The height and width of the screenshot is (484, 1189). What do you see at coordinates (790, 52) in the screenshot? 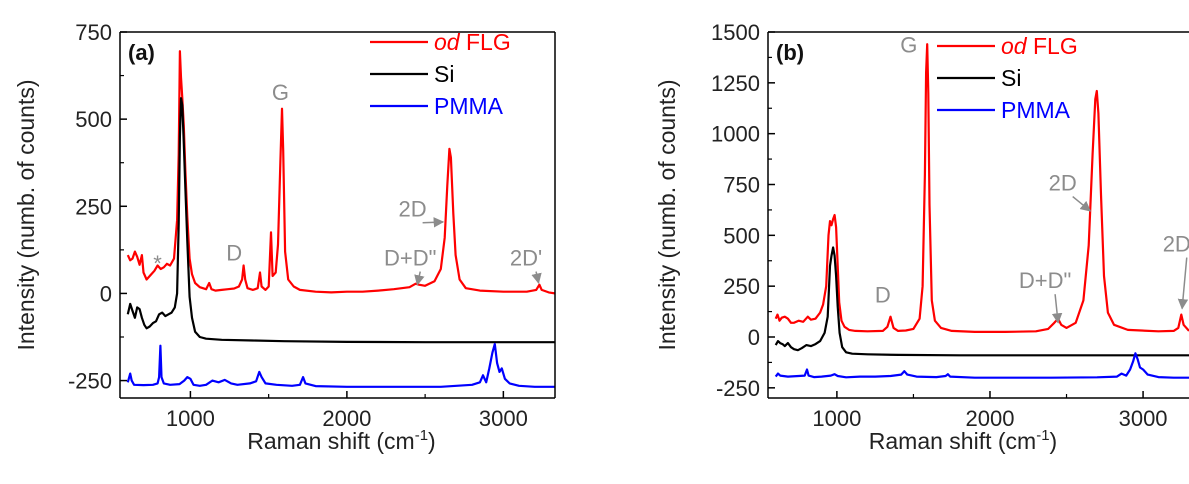
I see `panel-label: (b)` at bounding box center [790, 52].